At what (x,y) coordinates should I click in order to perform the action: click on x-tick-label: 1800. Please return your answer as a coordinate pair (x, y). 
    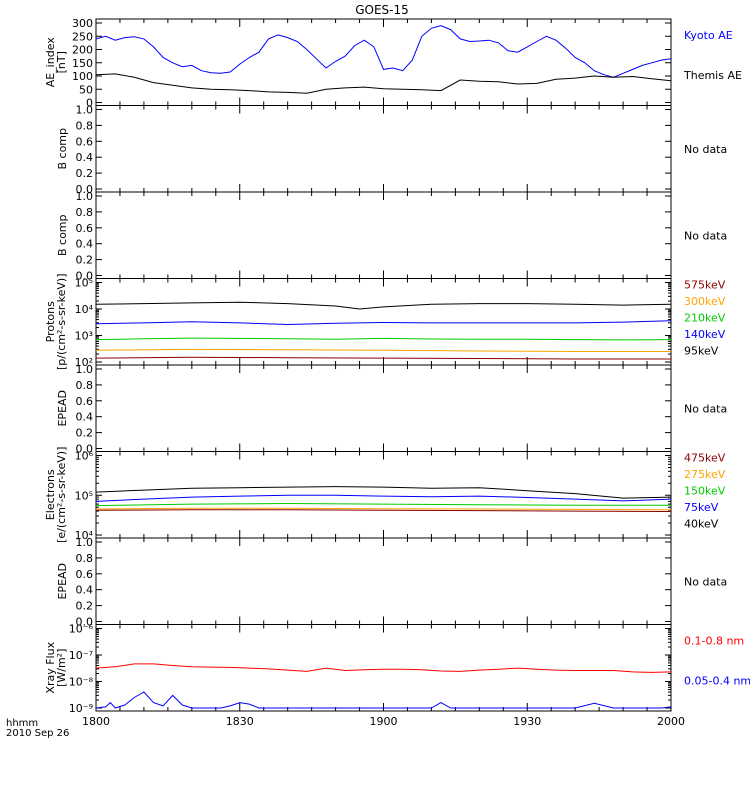
    Looking at the image, I should click on (96, 721).